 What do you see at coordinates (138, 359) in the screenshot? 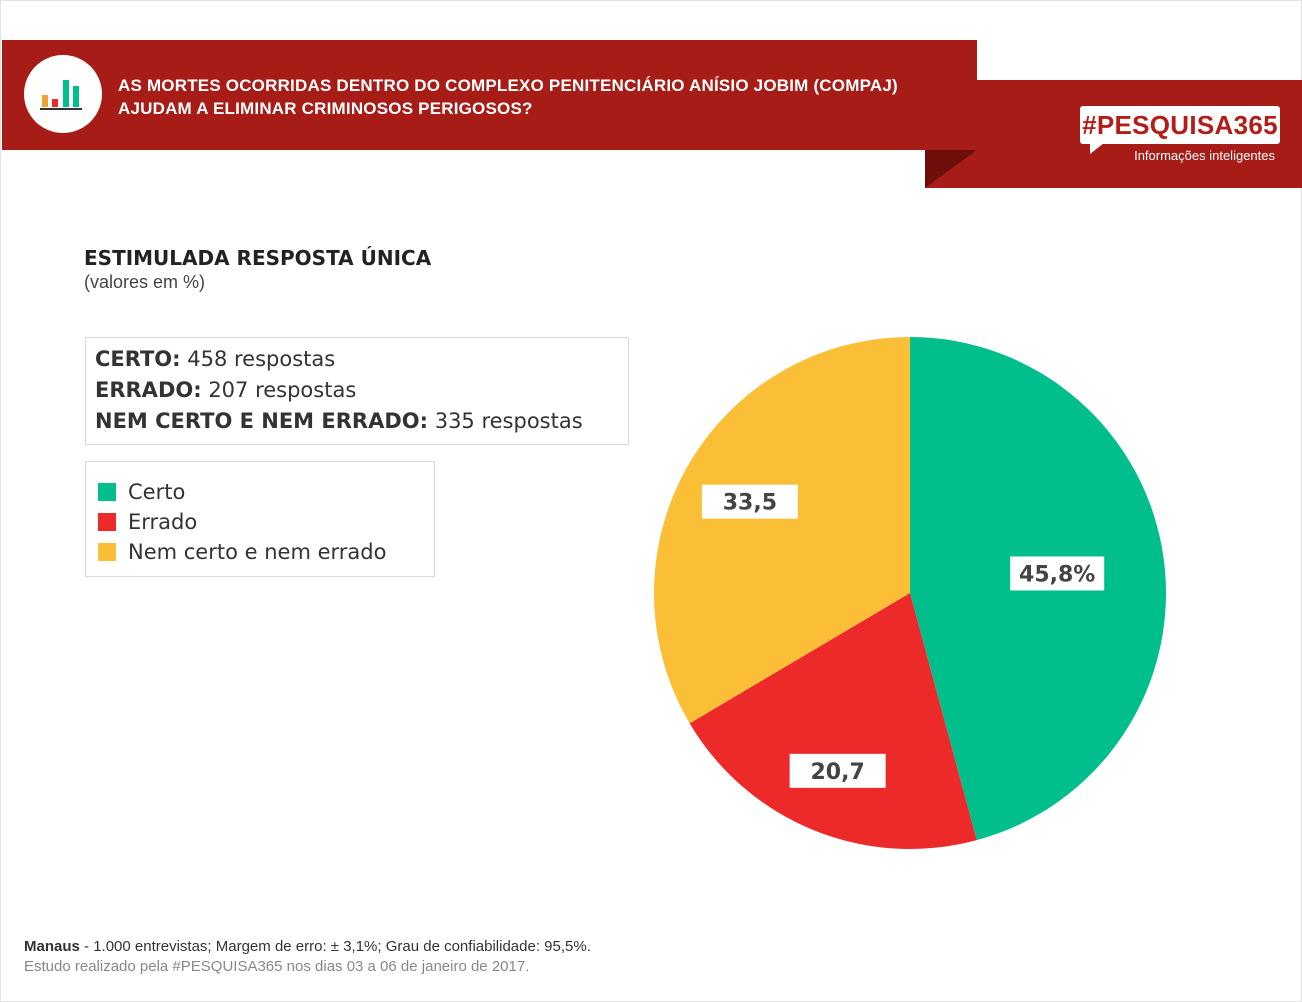
I see `count-label: CERTO:` at bounding box center [138, 359].